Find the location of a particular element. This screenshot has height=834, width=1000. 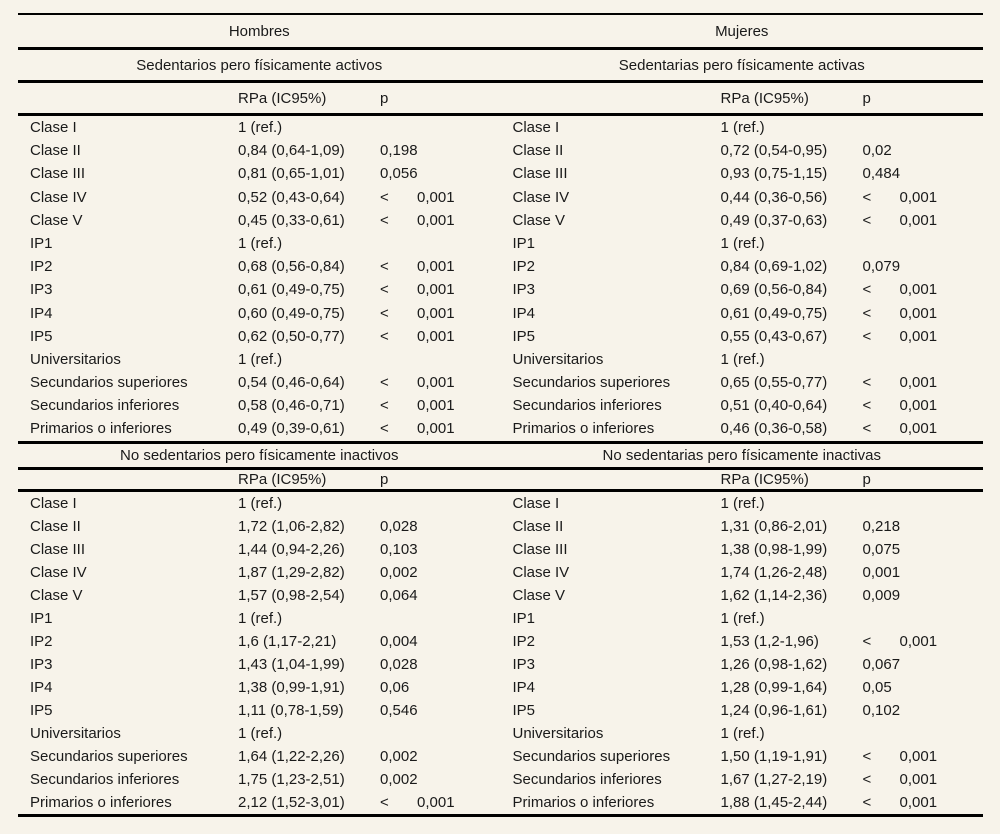

row-half-women: IP2 0,84 (0,69-1,02) 0,079 is located at coordinates (742, 266).